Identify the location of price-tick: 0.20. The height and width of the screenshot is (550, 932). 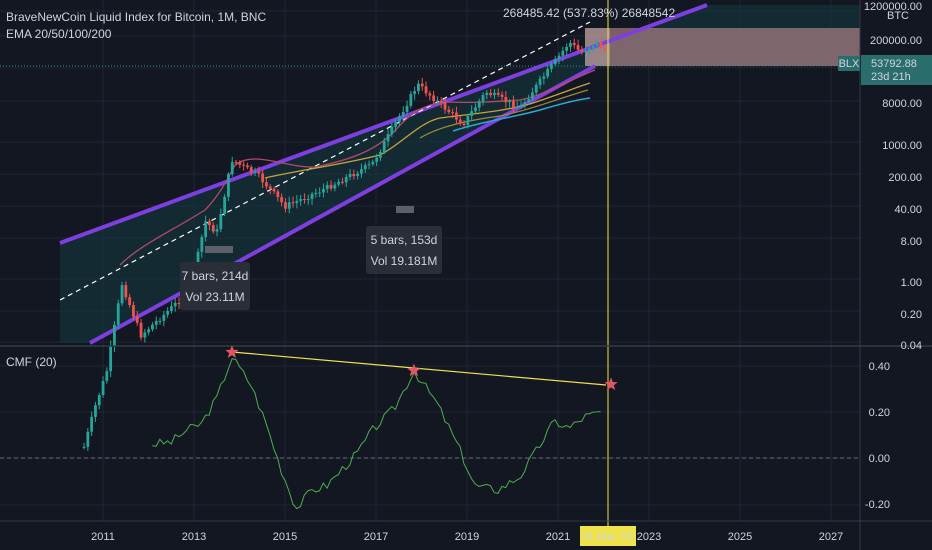
(911, 315).